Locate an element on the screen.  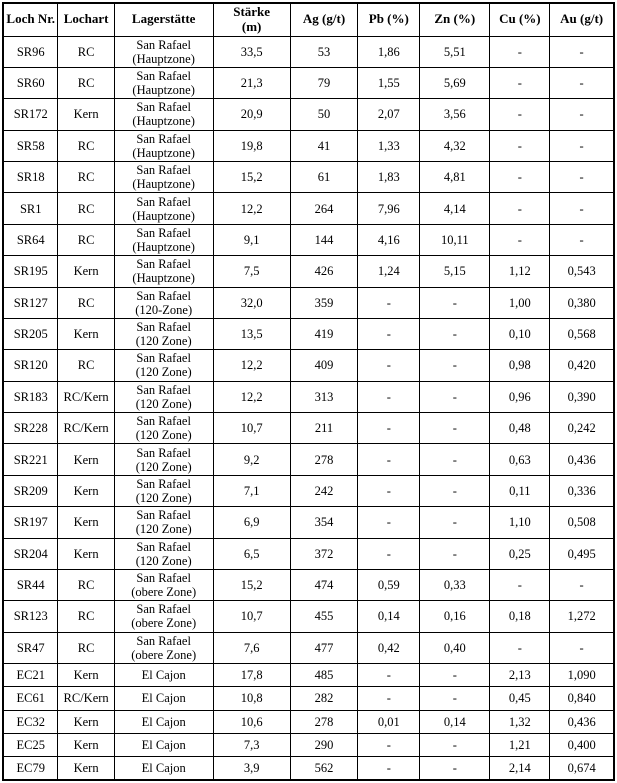
cell-staerke_m: 33,5 is located at coordinates (251, 51).